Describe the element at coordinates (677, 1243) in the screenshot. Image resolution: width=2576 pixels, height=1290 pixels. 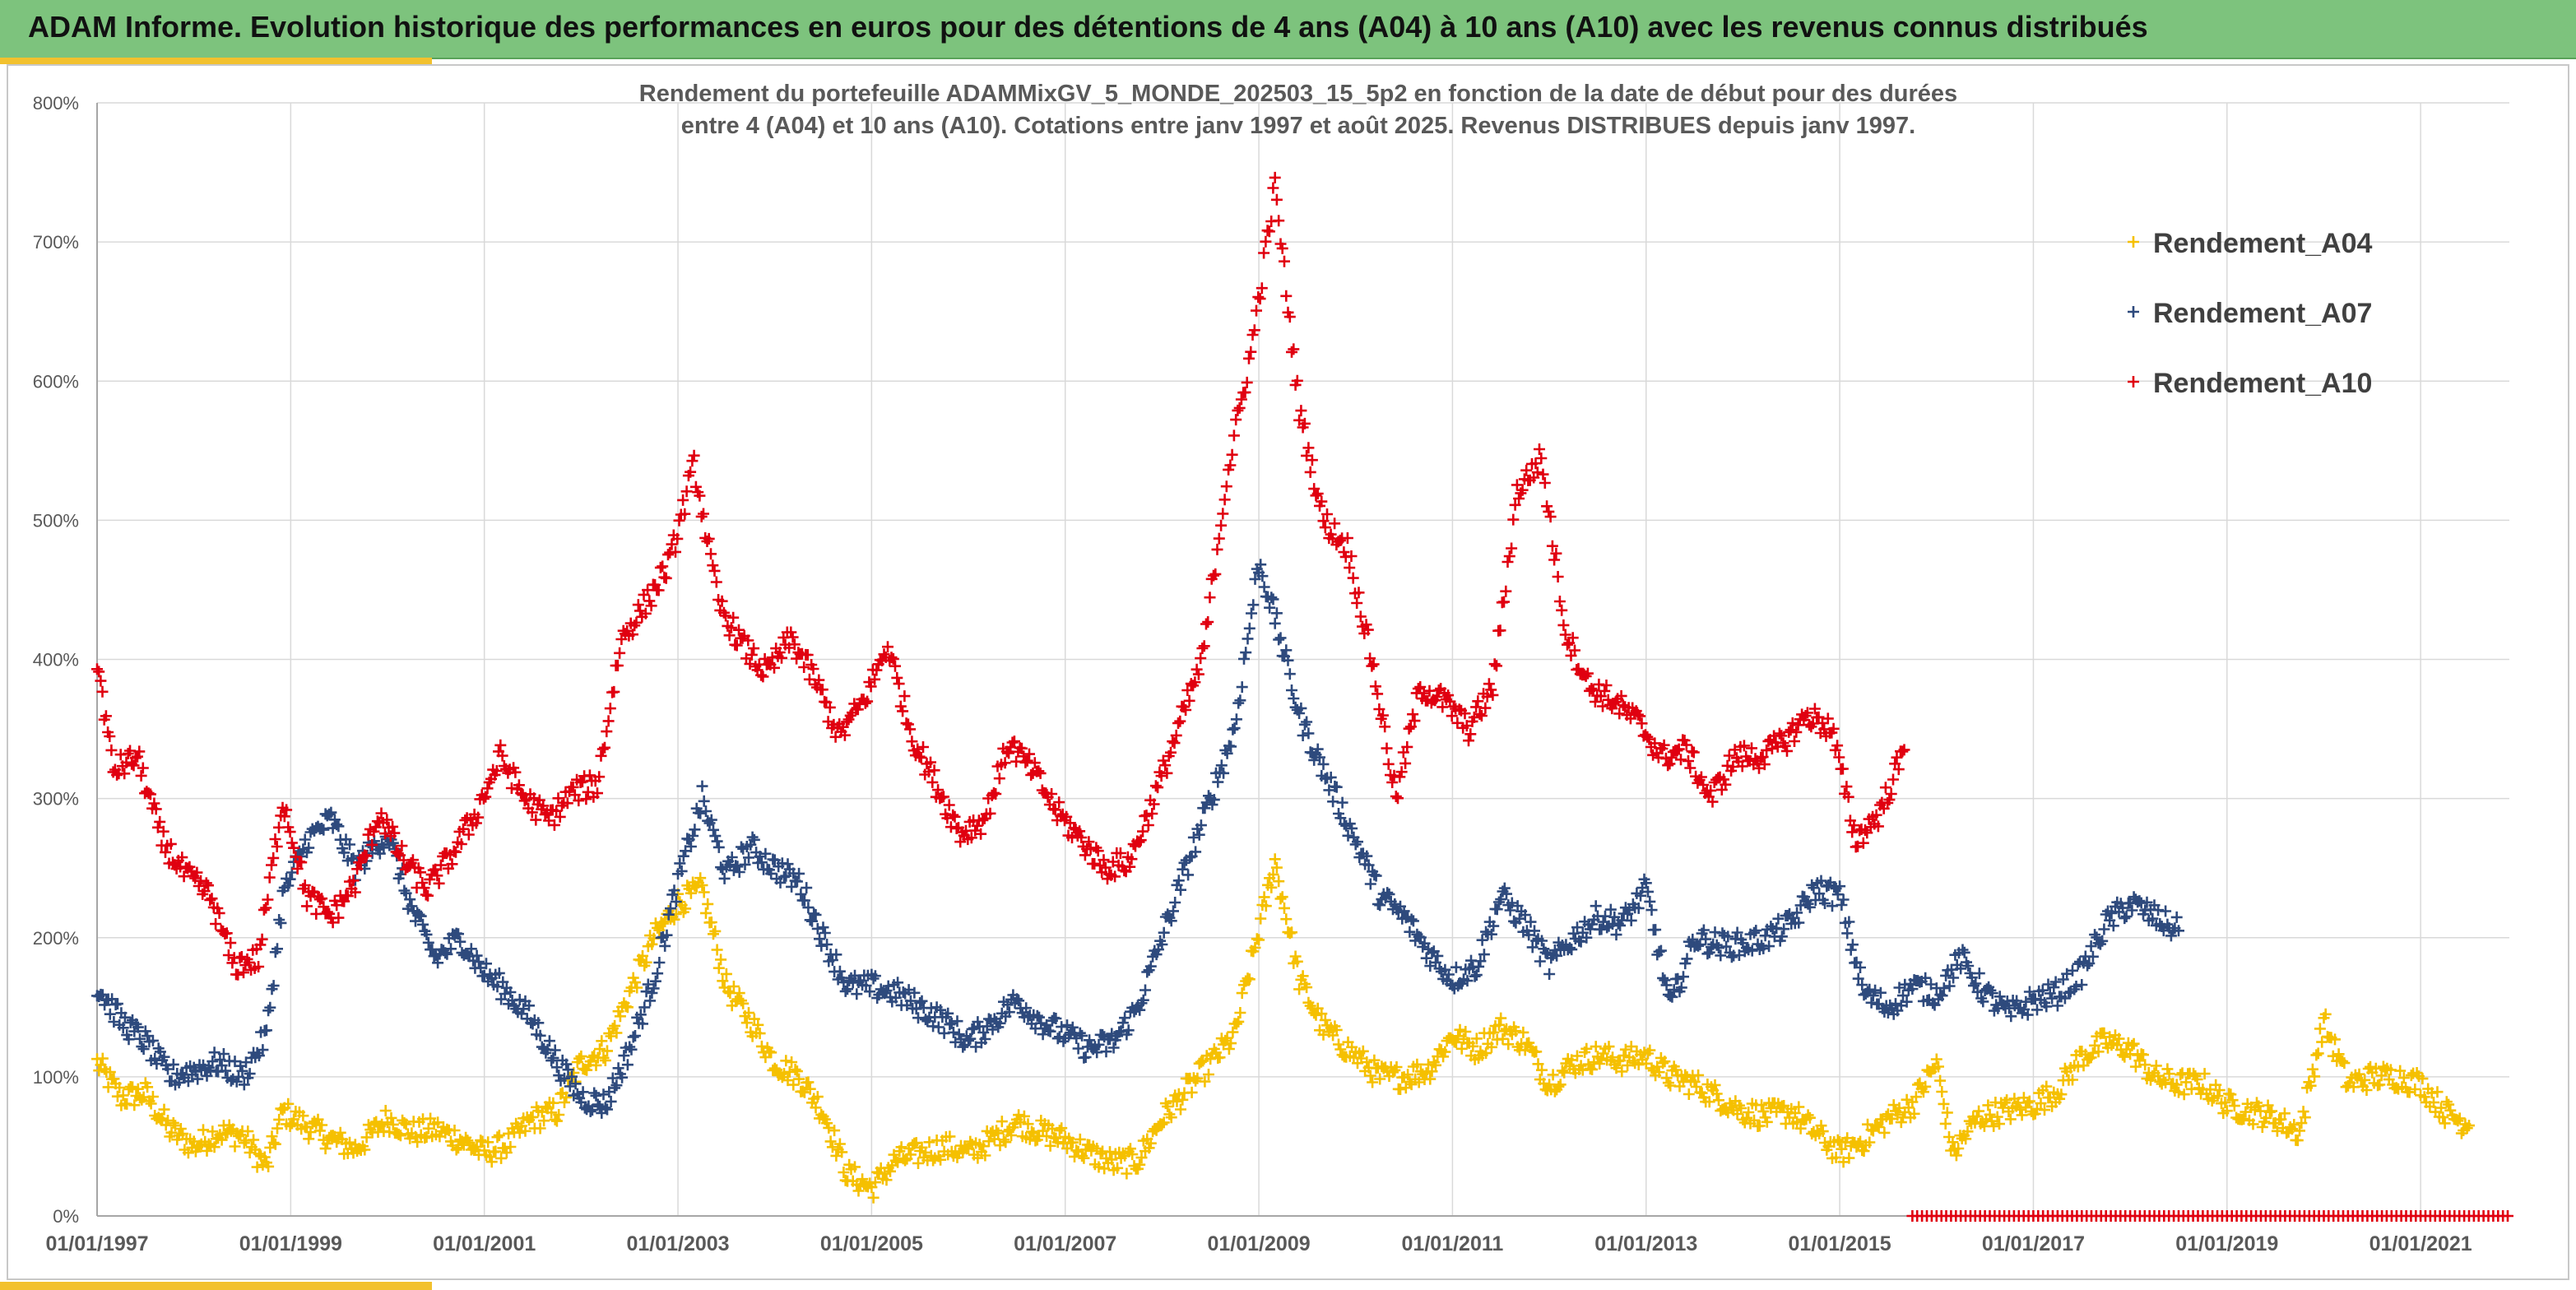
I see `x-tick-label: 01/01/2003` at that location.